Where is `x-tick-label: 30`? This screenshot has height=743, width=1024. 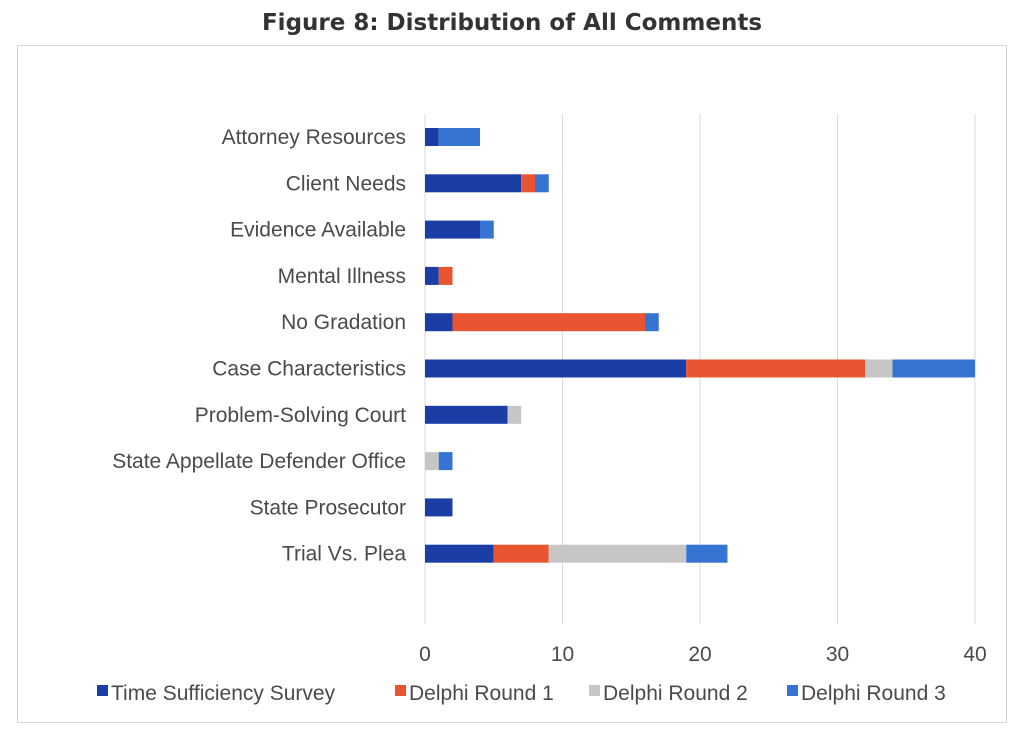 x-tick-label: 30 is located at coordinates (837, 654).